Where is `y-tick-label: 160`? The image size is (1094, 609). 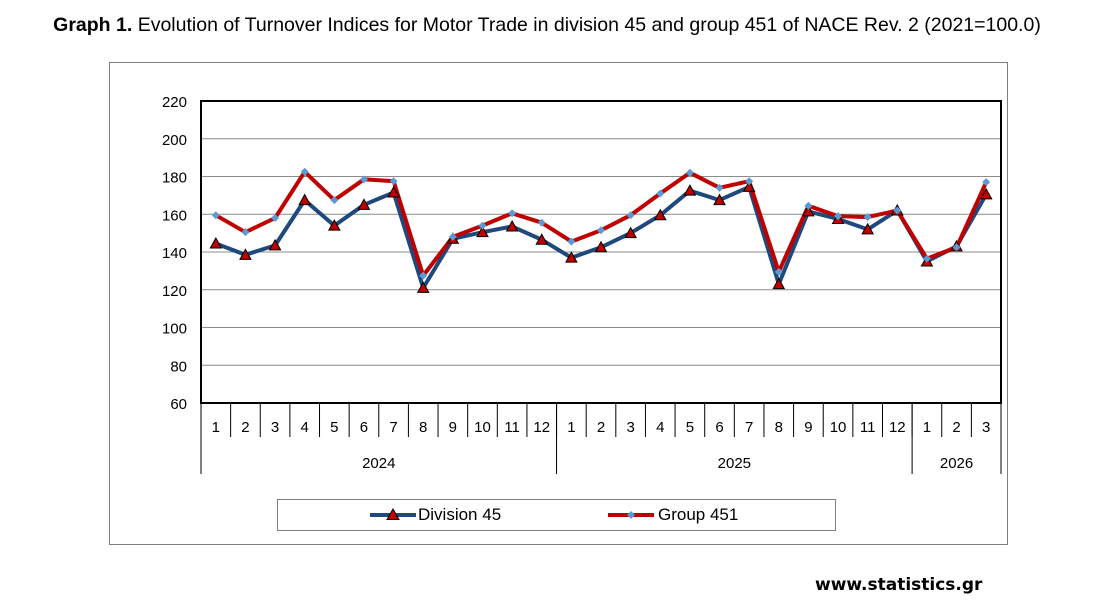
y-tick-label: 160 is located at coordinates (174, 215).